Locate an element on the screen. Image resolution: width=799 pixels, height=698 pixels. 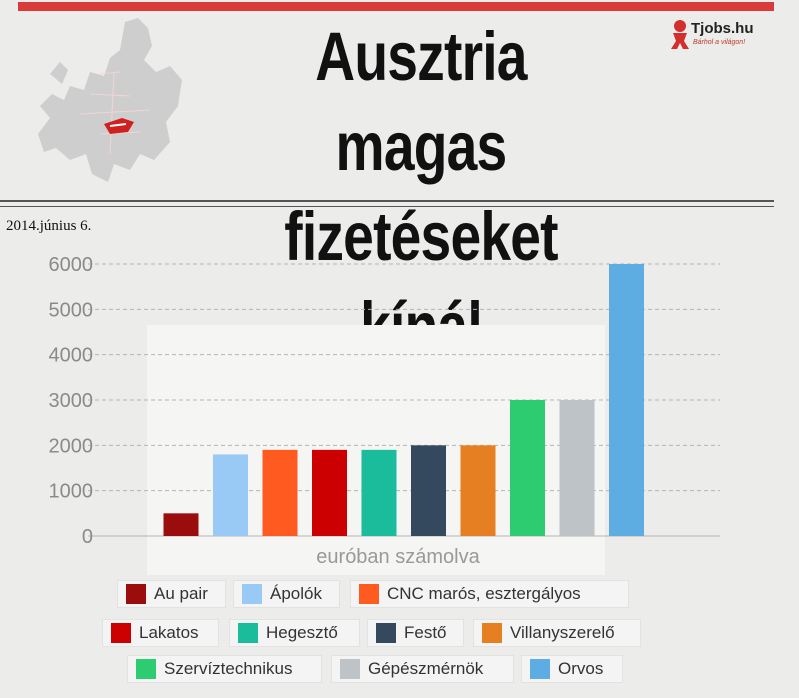
header-divider-thin is located at coordinates (387, 206).